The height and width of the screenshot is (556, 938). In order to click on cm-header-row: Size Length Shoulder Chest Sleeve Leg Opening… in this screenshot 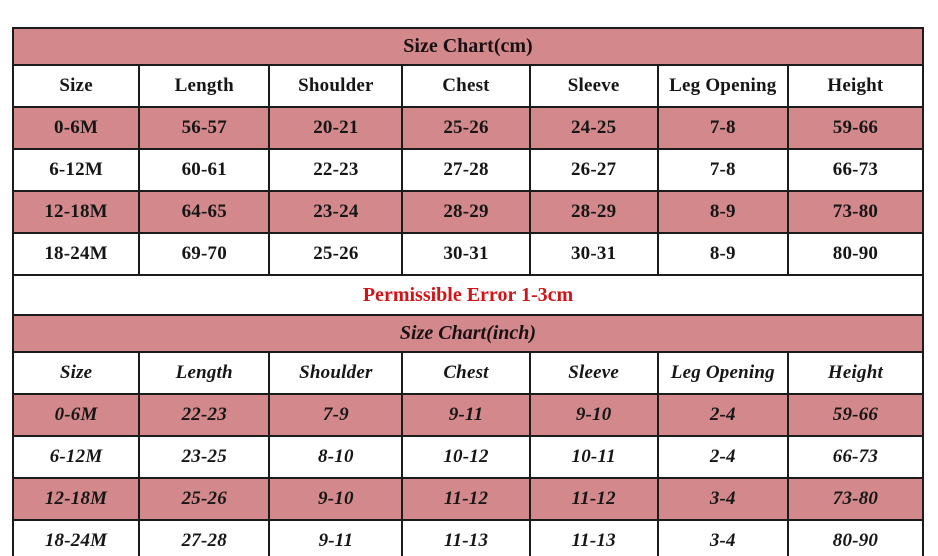, I will do `click(468, 87)`.